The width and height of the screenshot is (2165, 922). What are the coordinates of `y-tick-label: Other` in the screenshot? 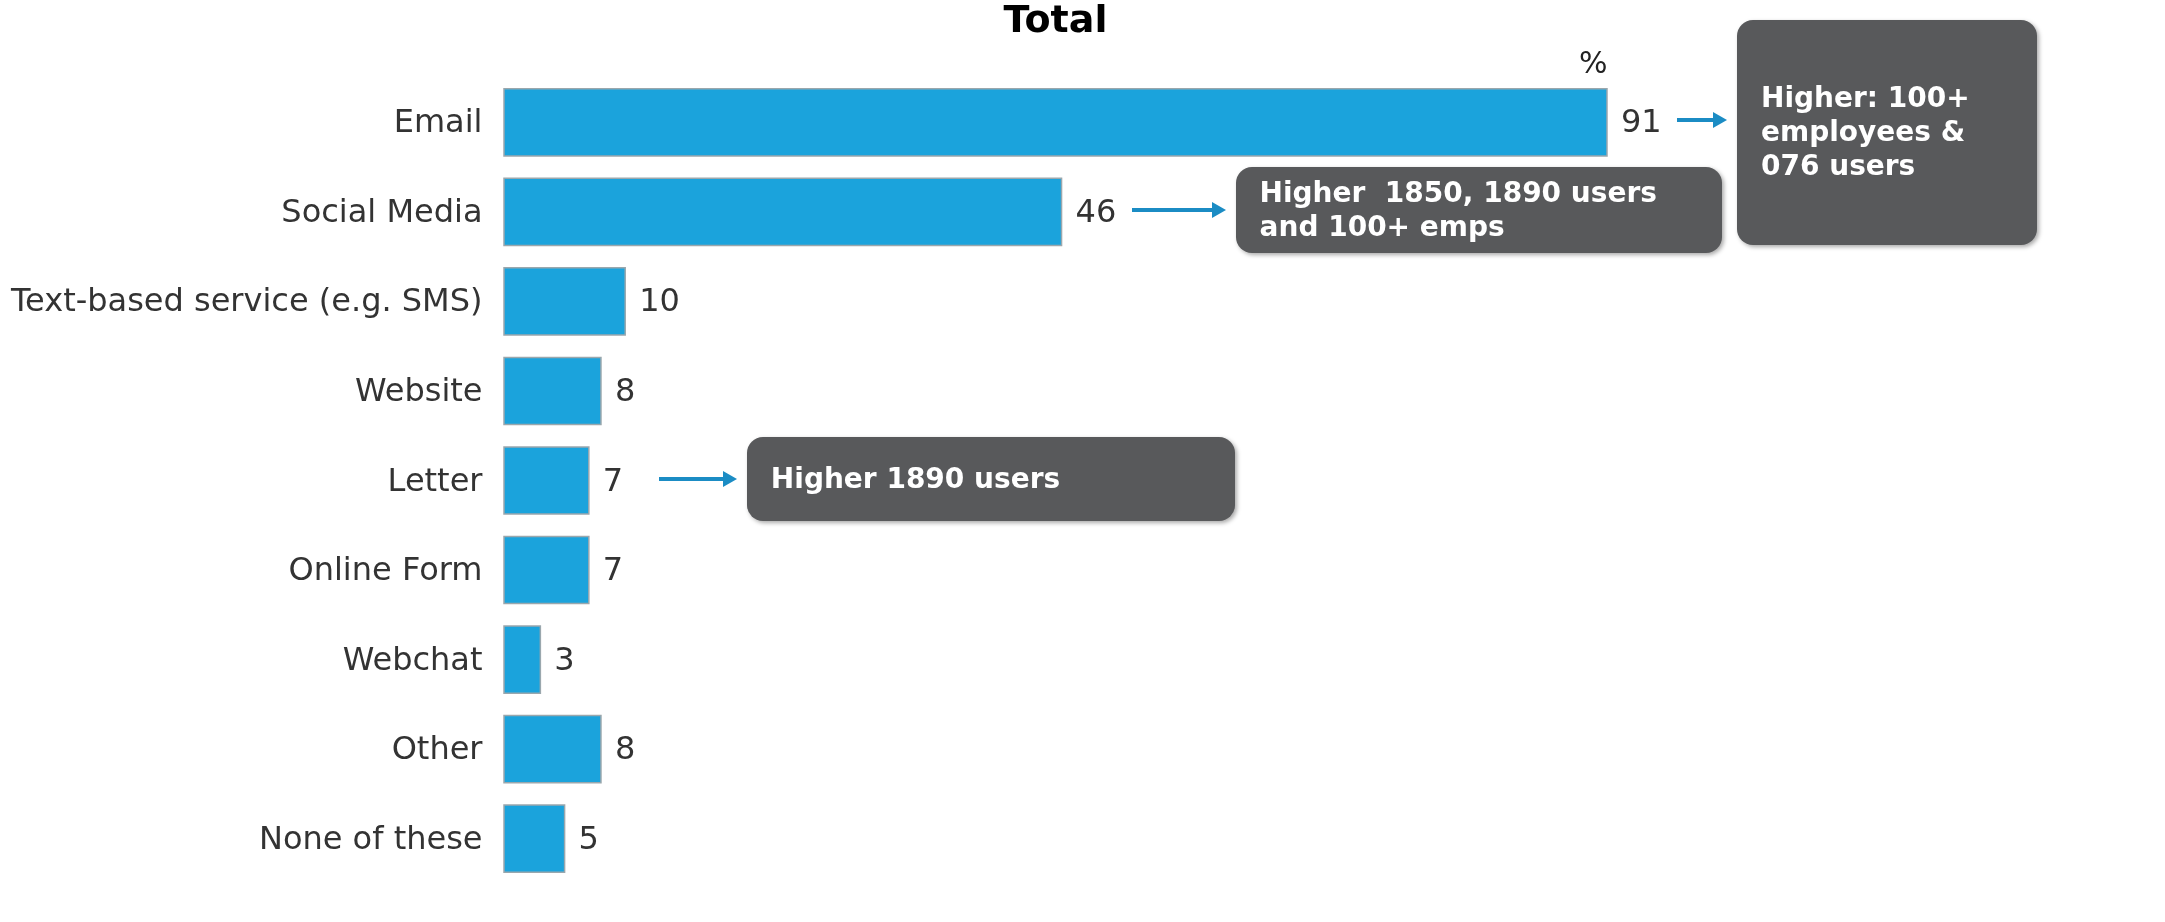 It's located at (437, 748).